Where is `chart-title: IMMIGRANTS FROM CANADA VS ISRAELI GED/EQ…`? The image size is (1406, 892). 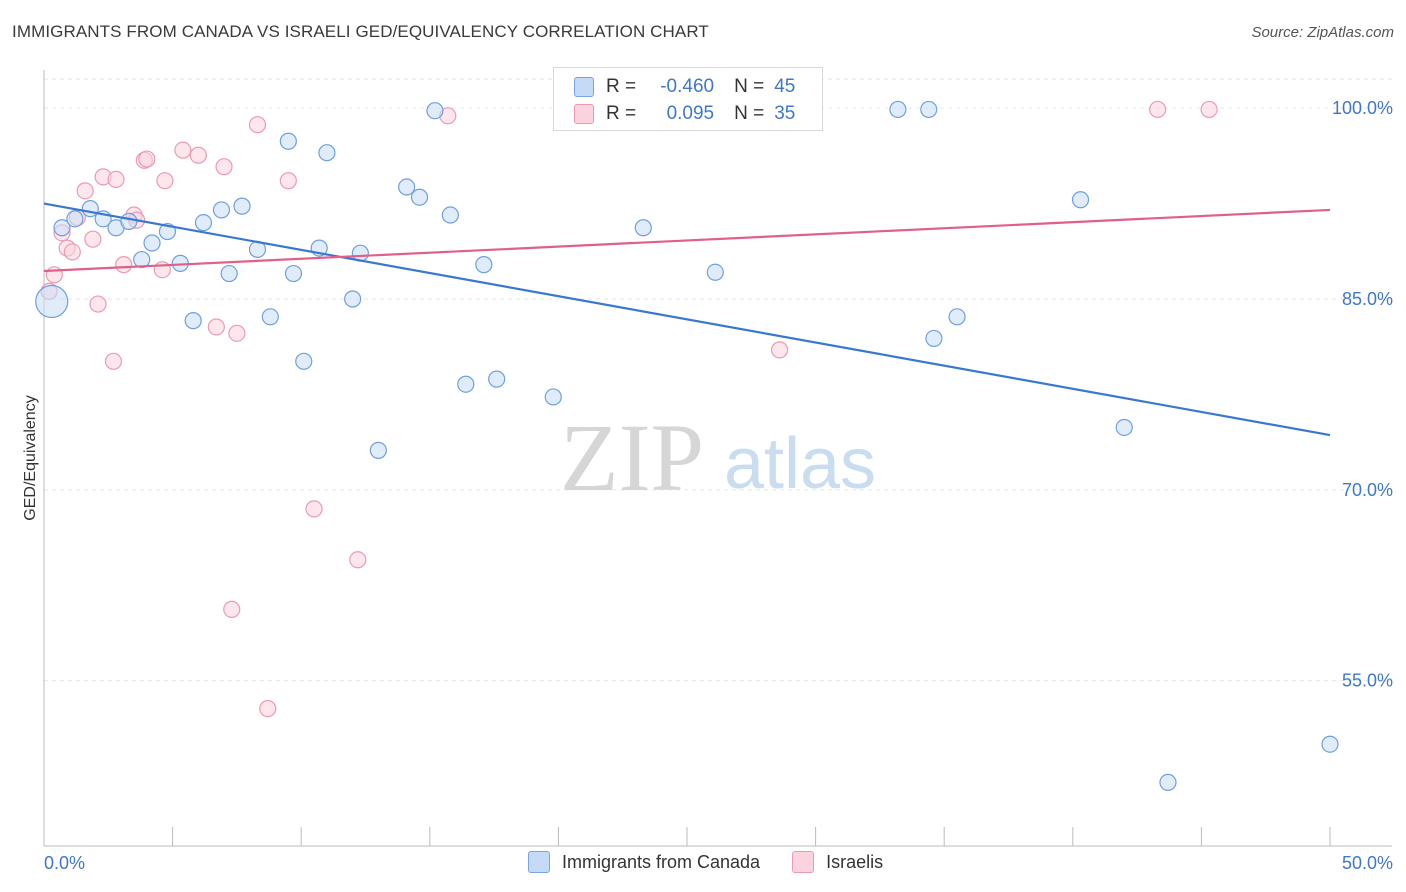
chart-title: IMMIGRANTS FROM CANADA VS ISRAELI GED/EQ… is located at coordinates (360, 31).